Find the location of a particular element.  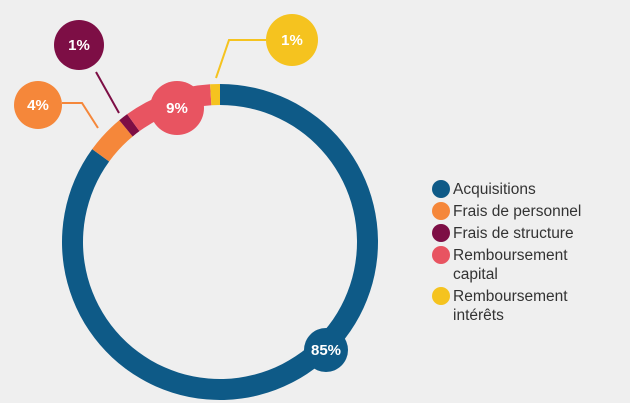

legend-item: Remboursement capital is located at coordinates (508, 265).